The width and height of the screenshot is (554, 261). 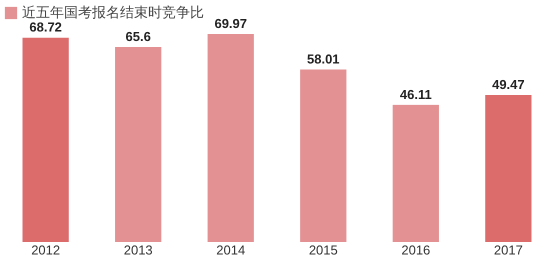 I want to click on x-tick-label: 2013, so click(x=138, y=250).